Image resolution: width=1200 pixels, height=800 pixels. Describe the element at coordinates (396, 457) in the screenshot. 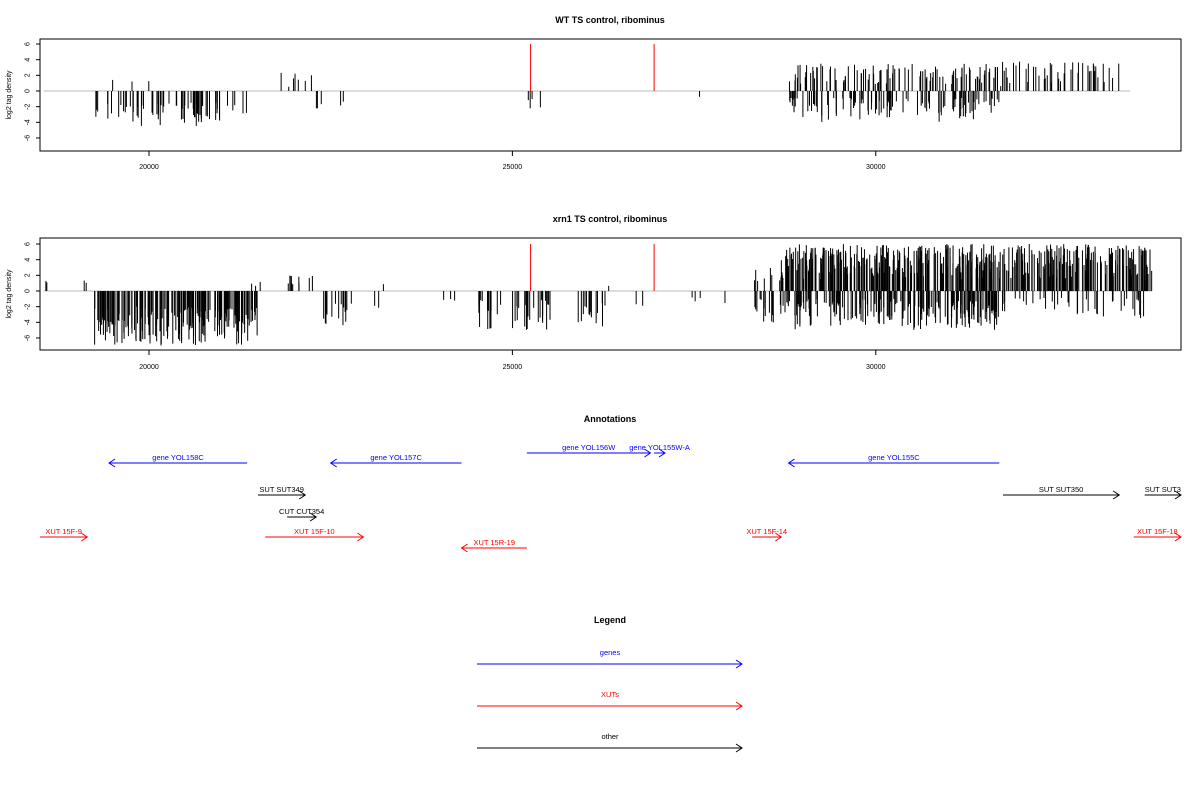

I see `annotation-label: gene YOL157C` at that location.